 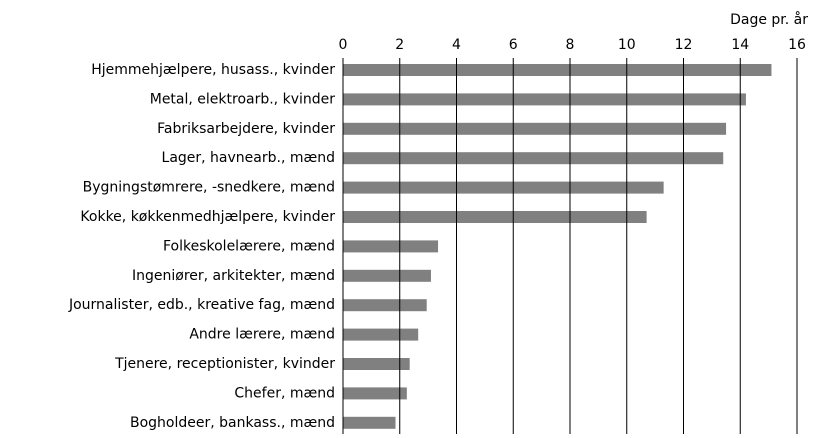 I want to click on category-label: Andre lærere, mænd, so click(x=262, y=335).